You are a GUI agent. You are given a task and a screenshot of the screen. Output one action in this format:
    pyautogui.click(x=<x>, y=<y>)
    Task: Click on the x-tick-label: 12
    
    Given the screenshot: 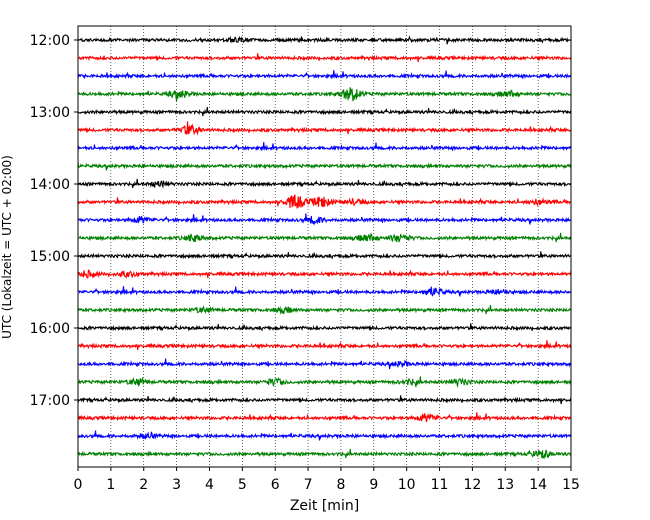 What is the action you would take?
    pyautogui.click(x=472, y=485)
    